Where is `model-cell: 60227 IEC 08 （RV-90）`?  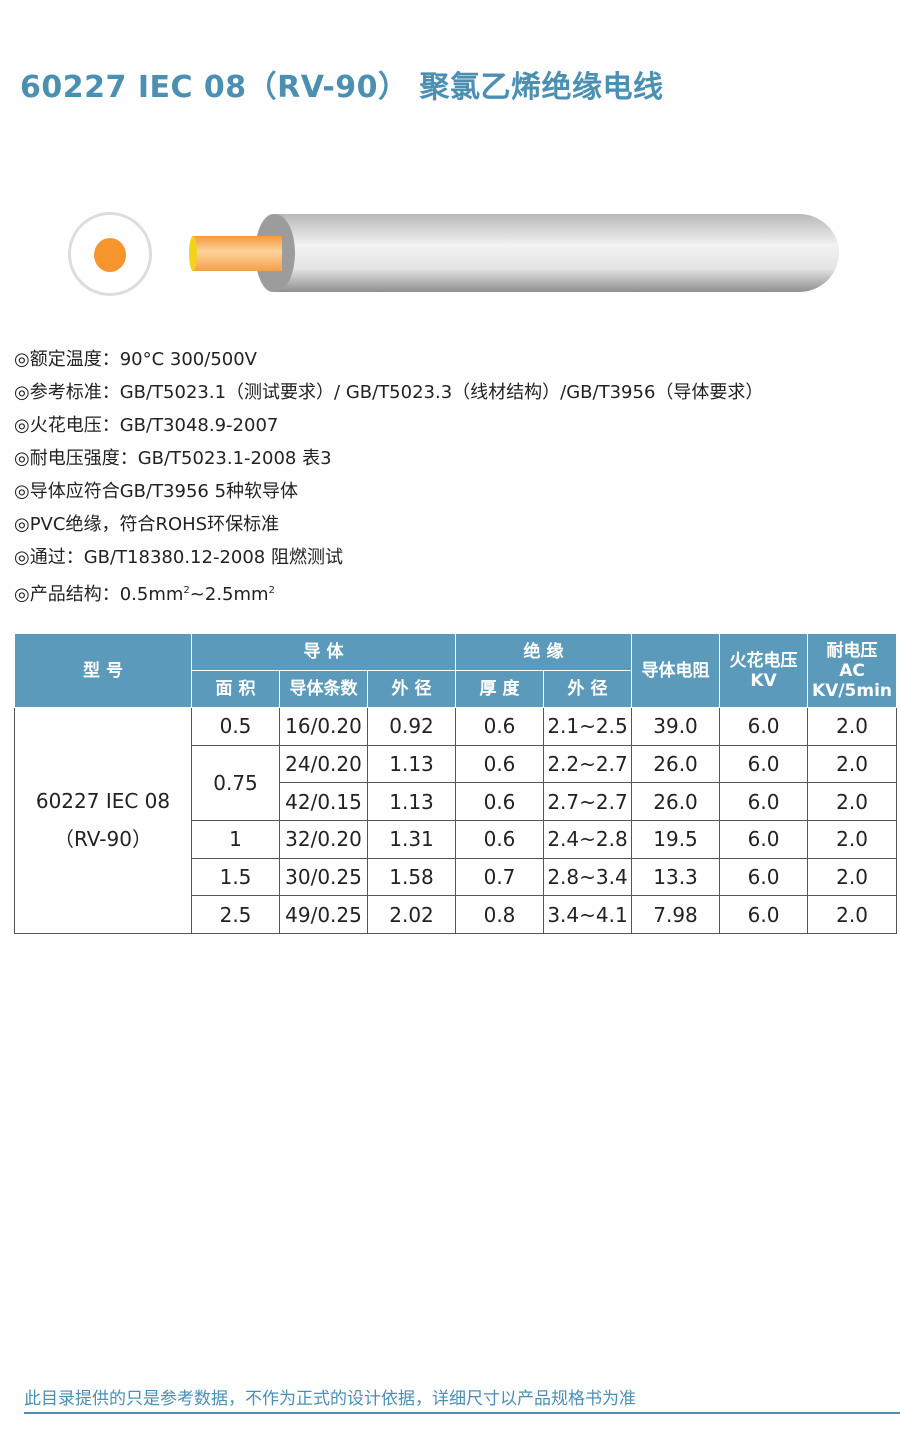 model-cell: 60227 IEC 08 （RV-90） is located at coordinates (103, 820).